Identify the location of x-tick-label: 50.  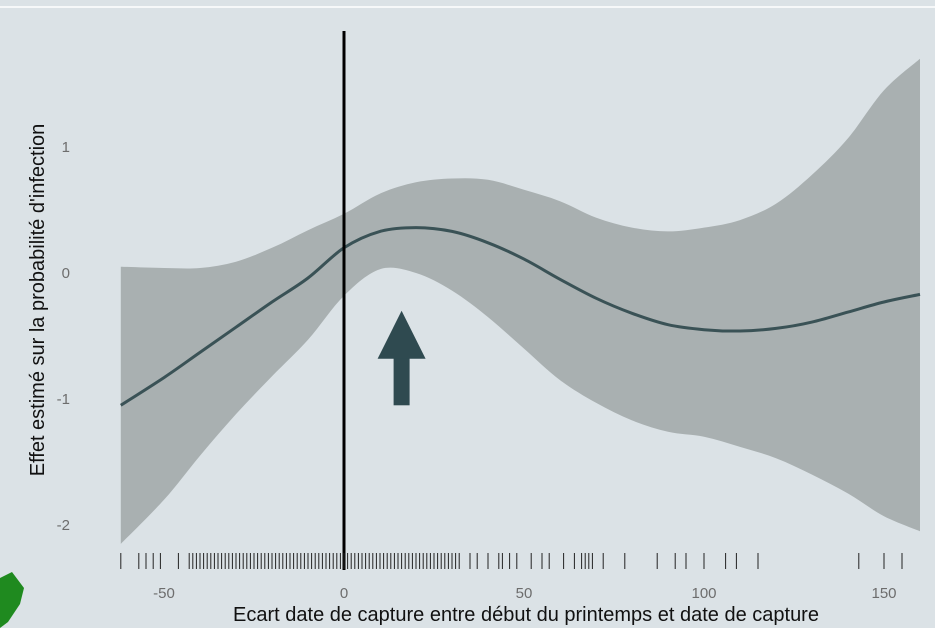
(524, 593).